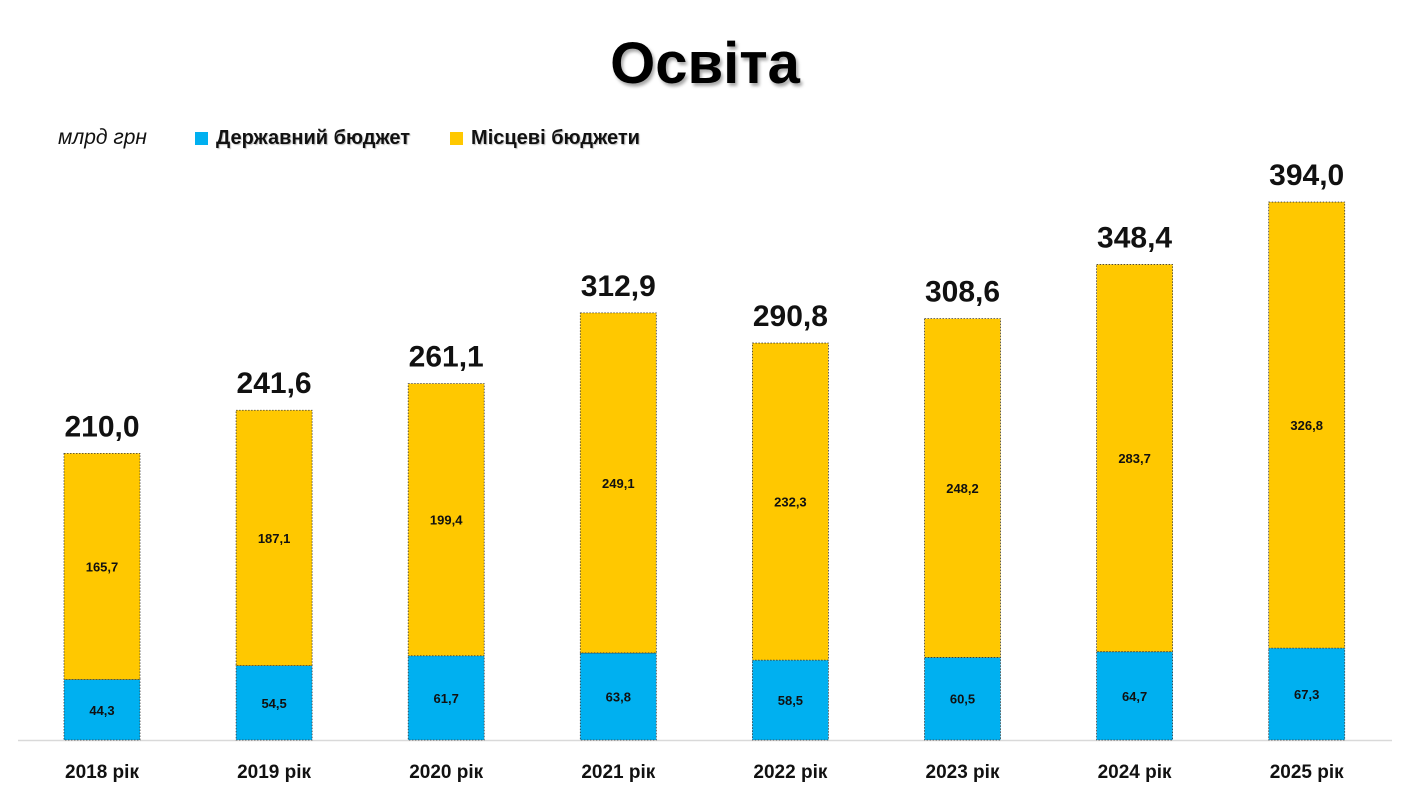 This screenshot has height=793, width=1410. I want to click on data-label-local: 187,1, so click(274, 538).